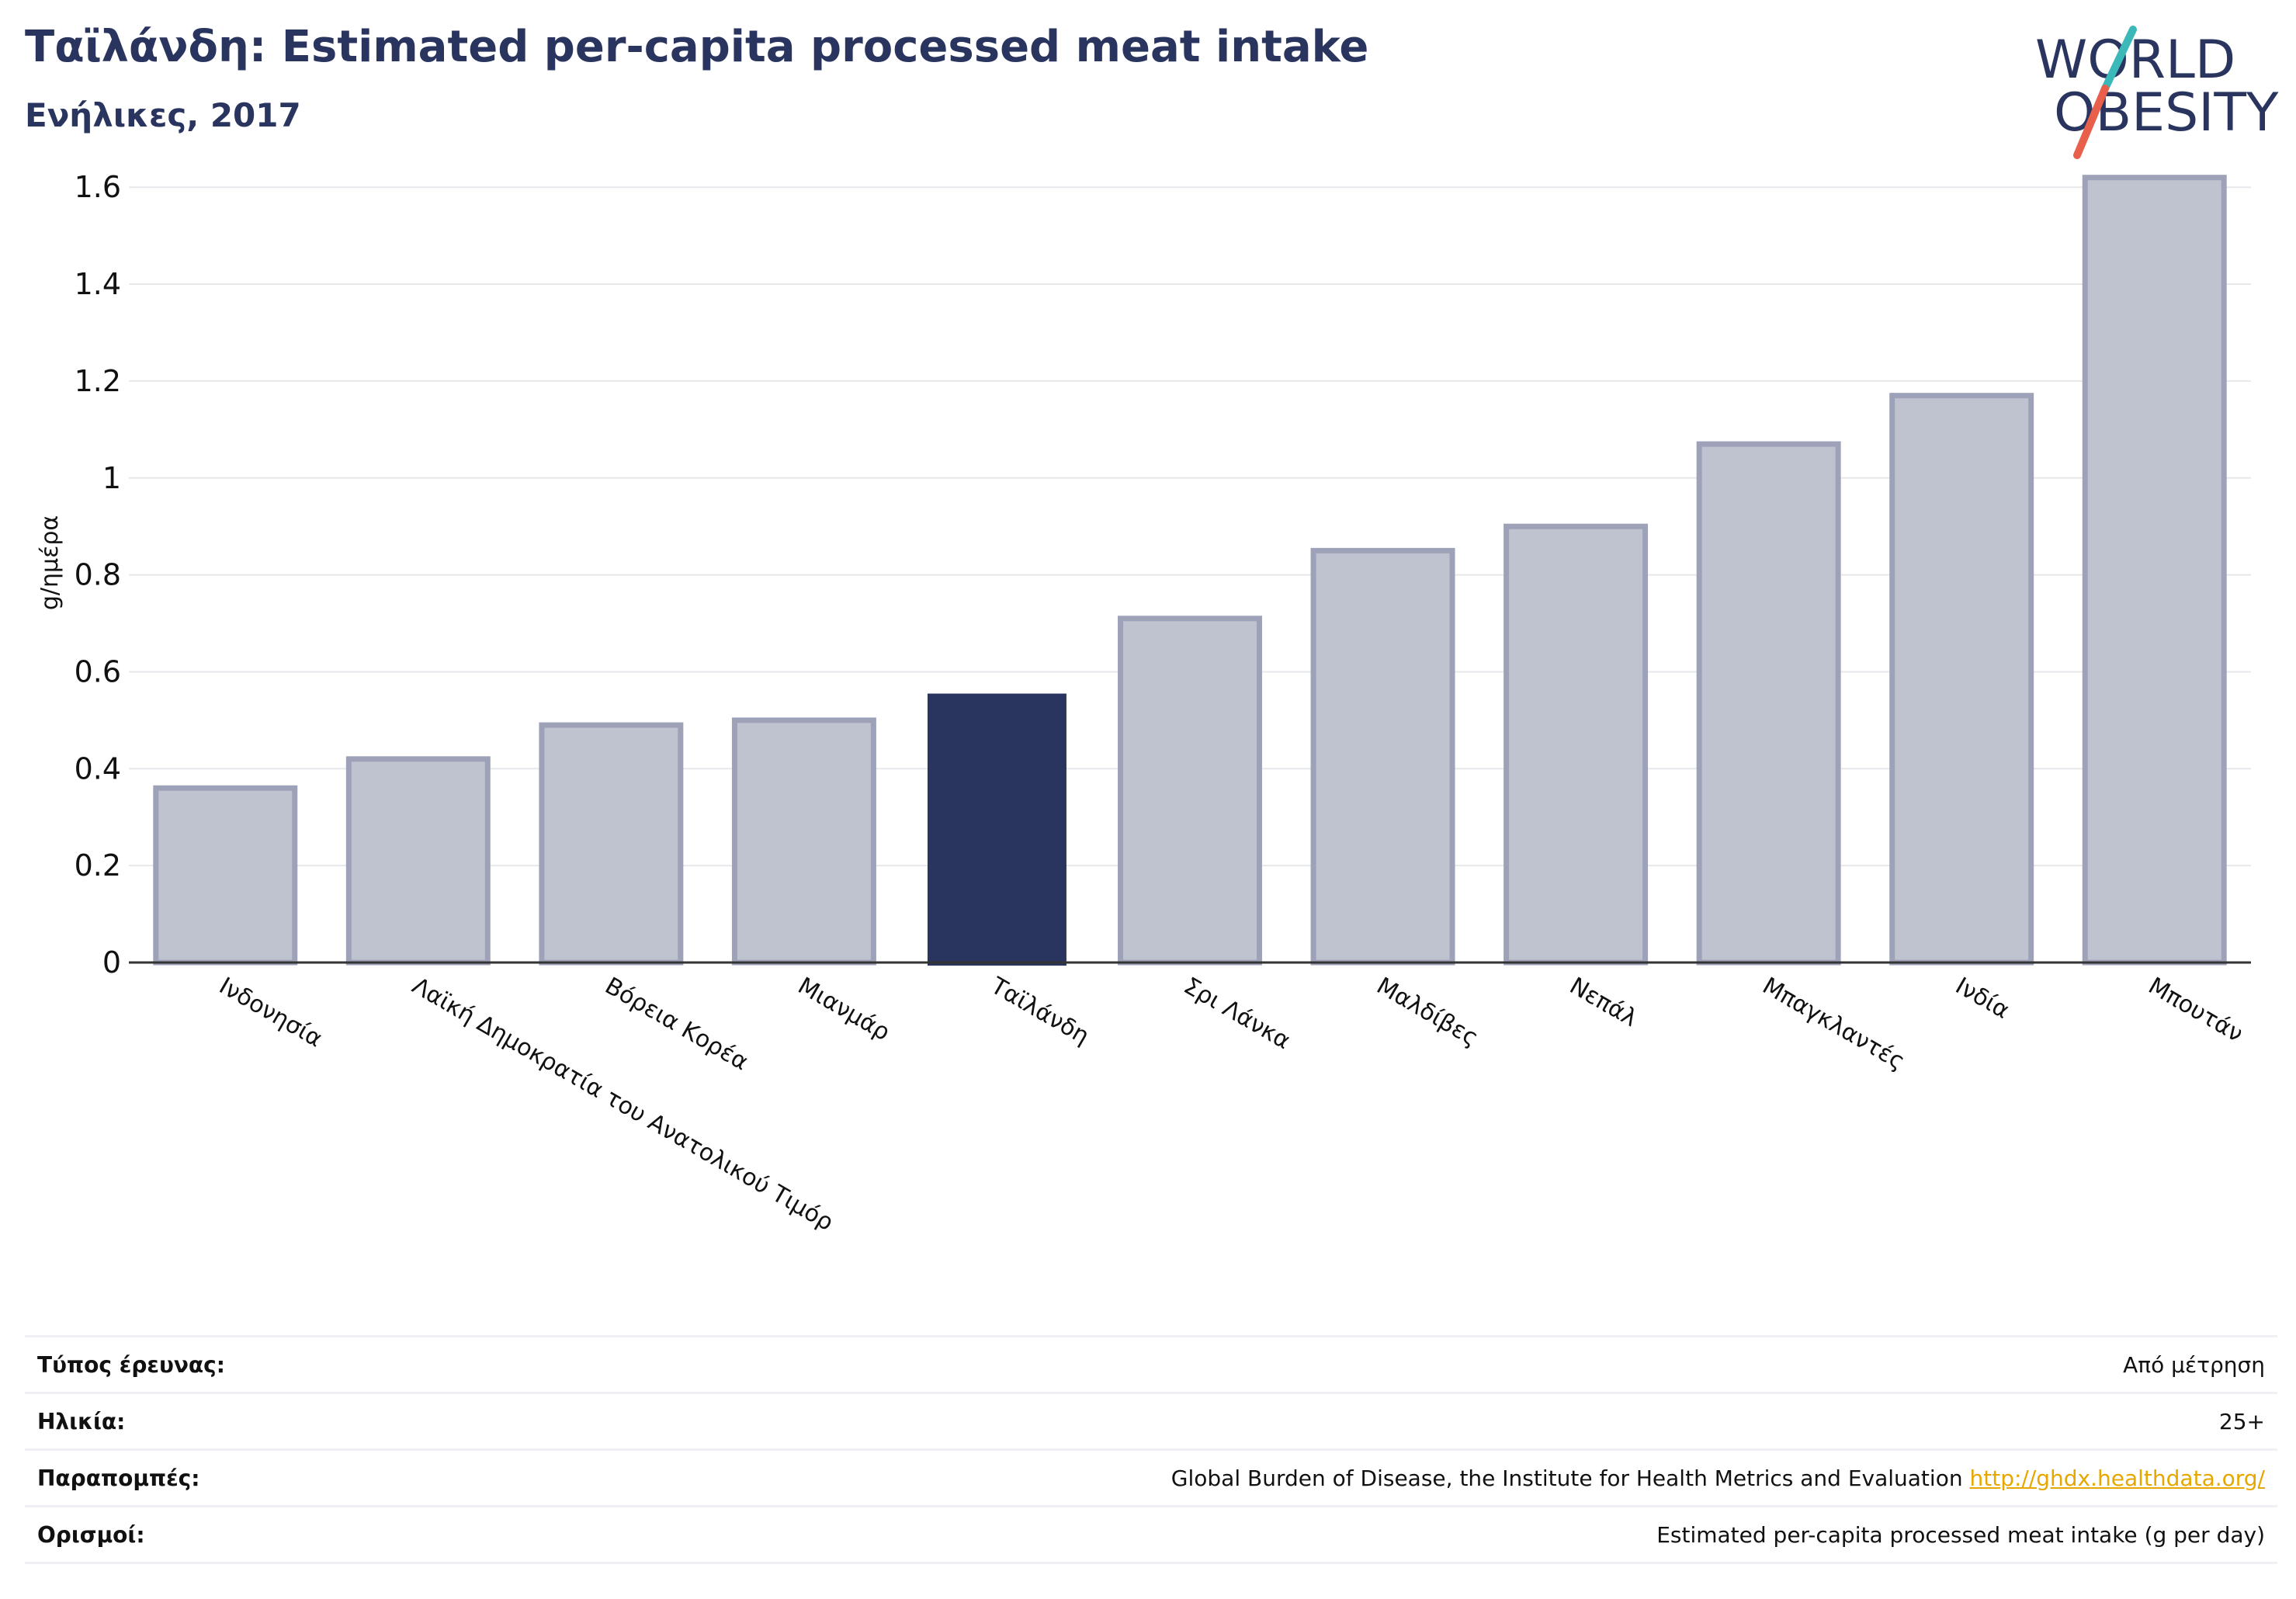  Describe the element at coordinates (2157, 92) in the screenshot. I see `world-obesity-logo: WORLD OBESITY` at that location.